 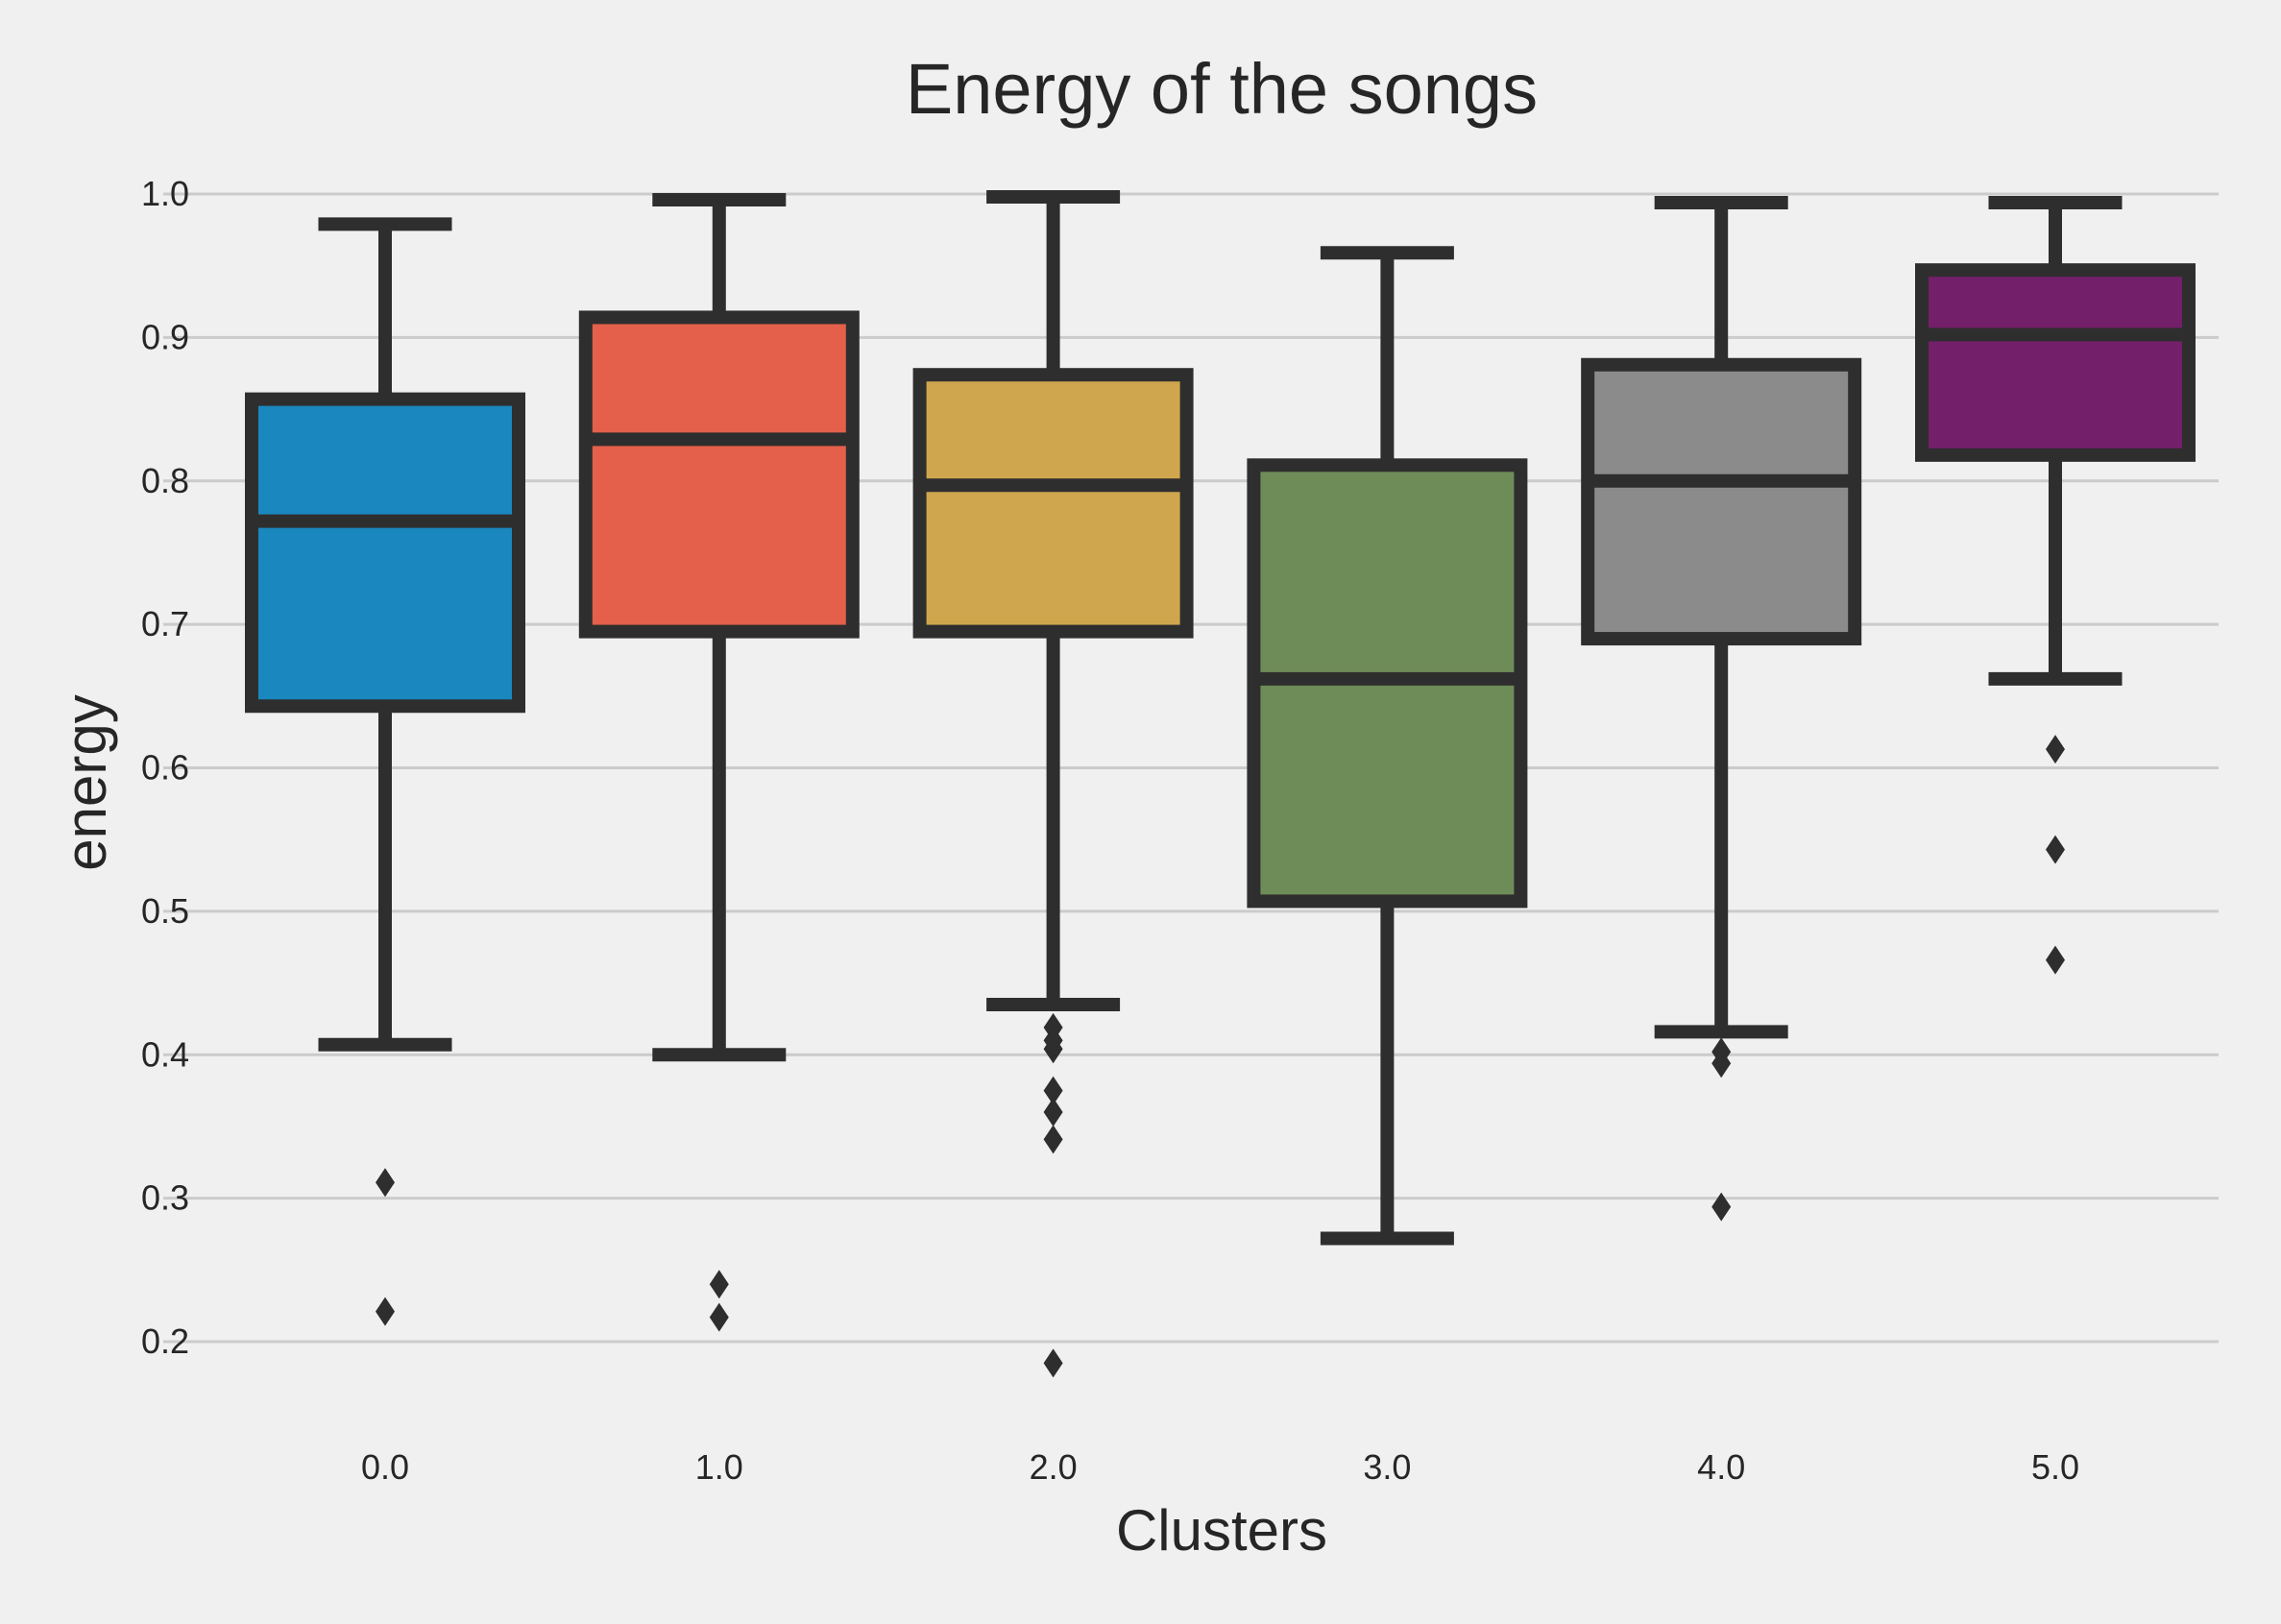 I want to click on y-tick-label: 0.9, so click(x=165, y=336).